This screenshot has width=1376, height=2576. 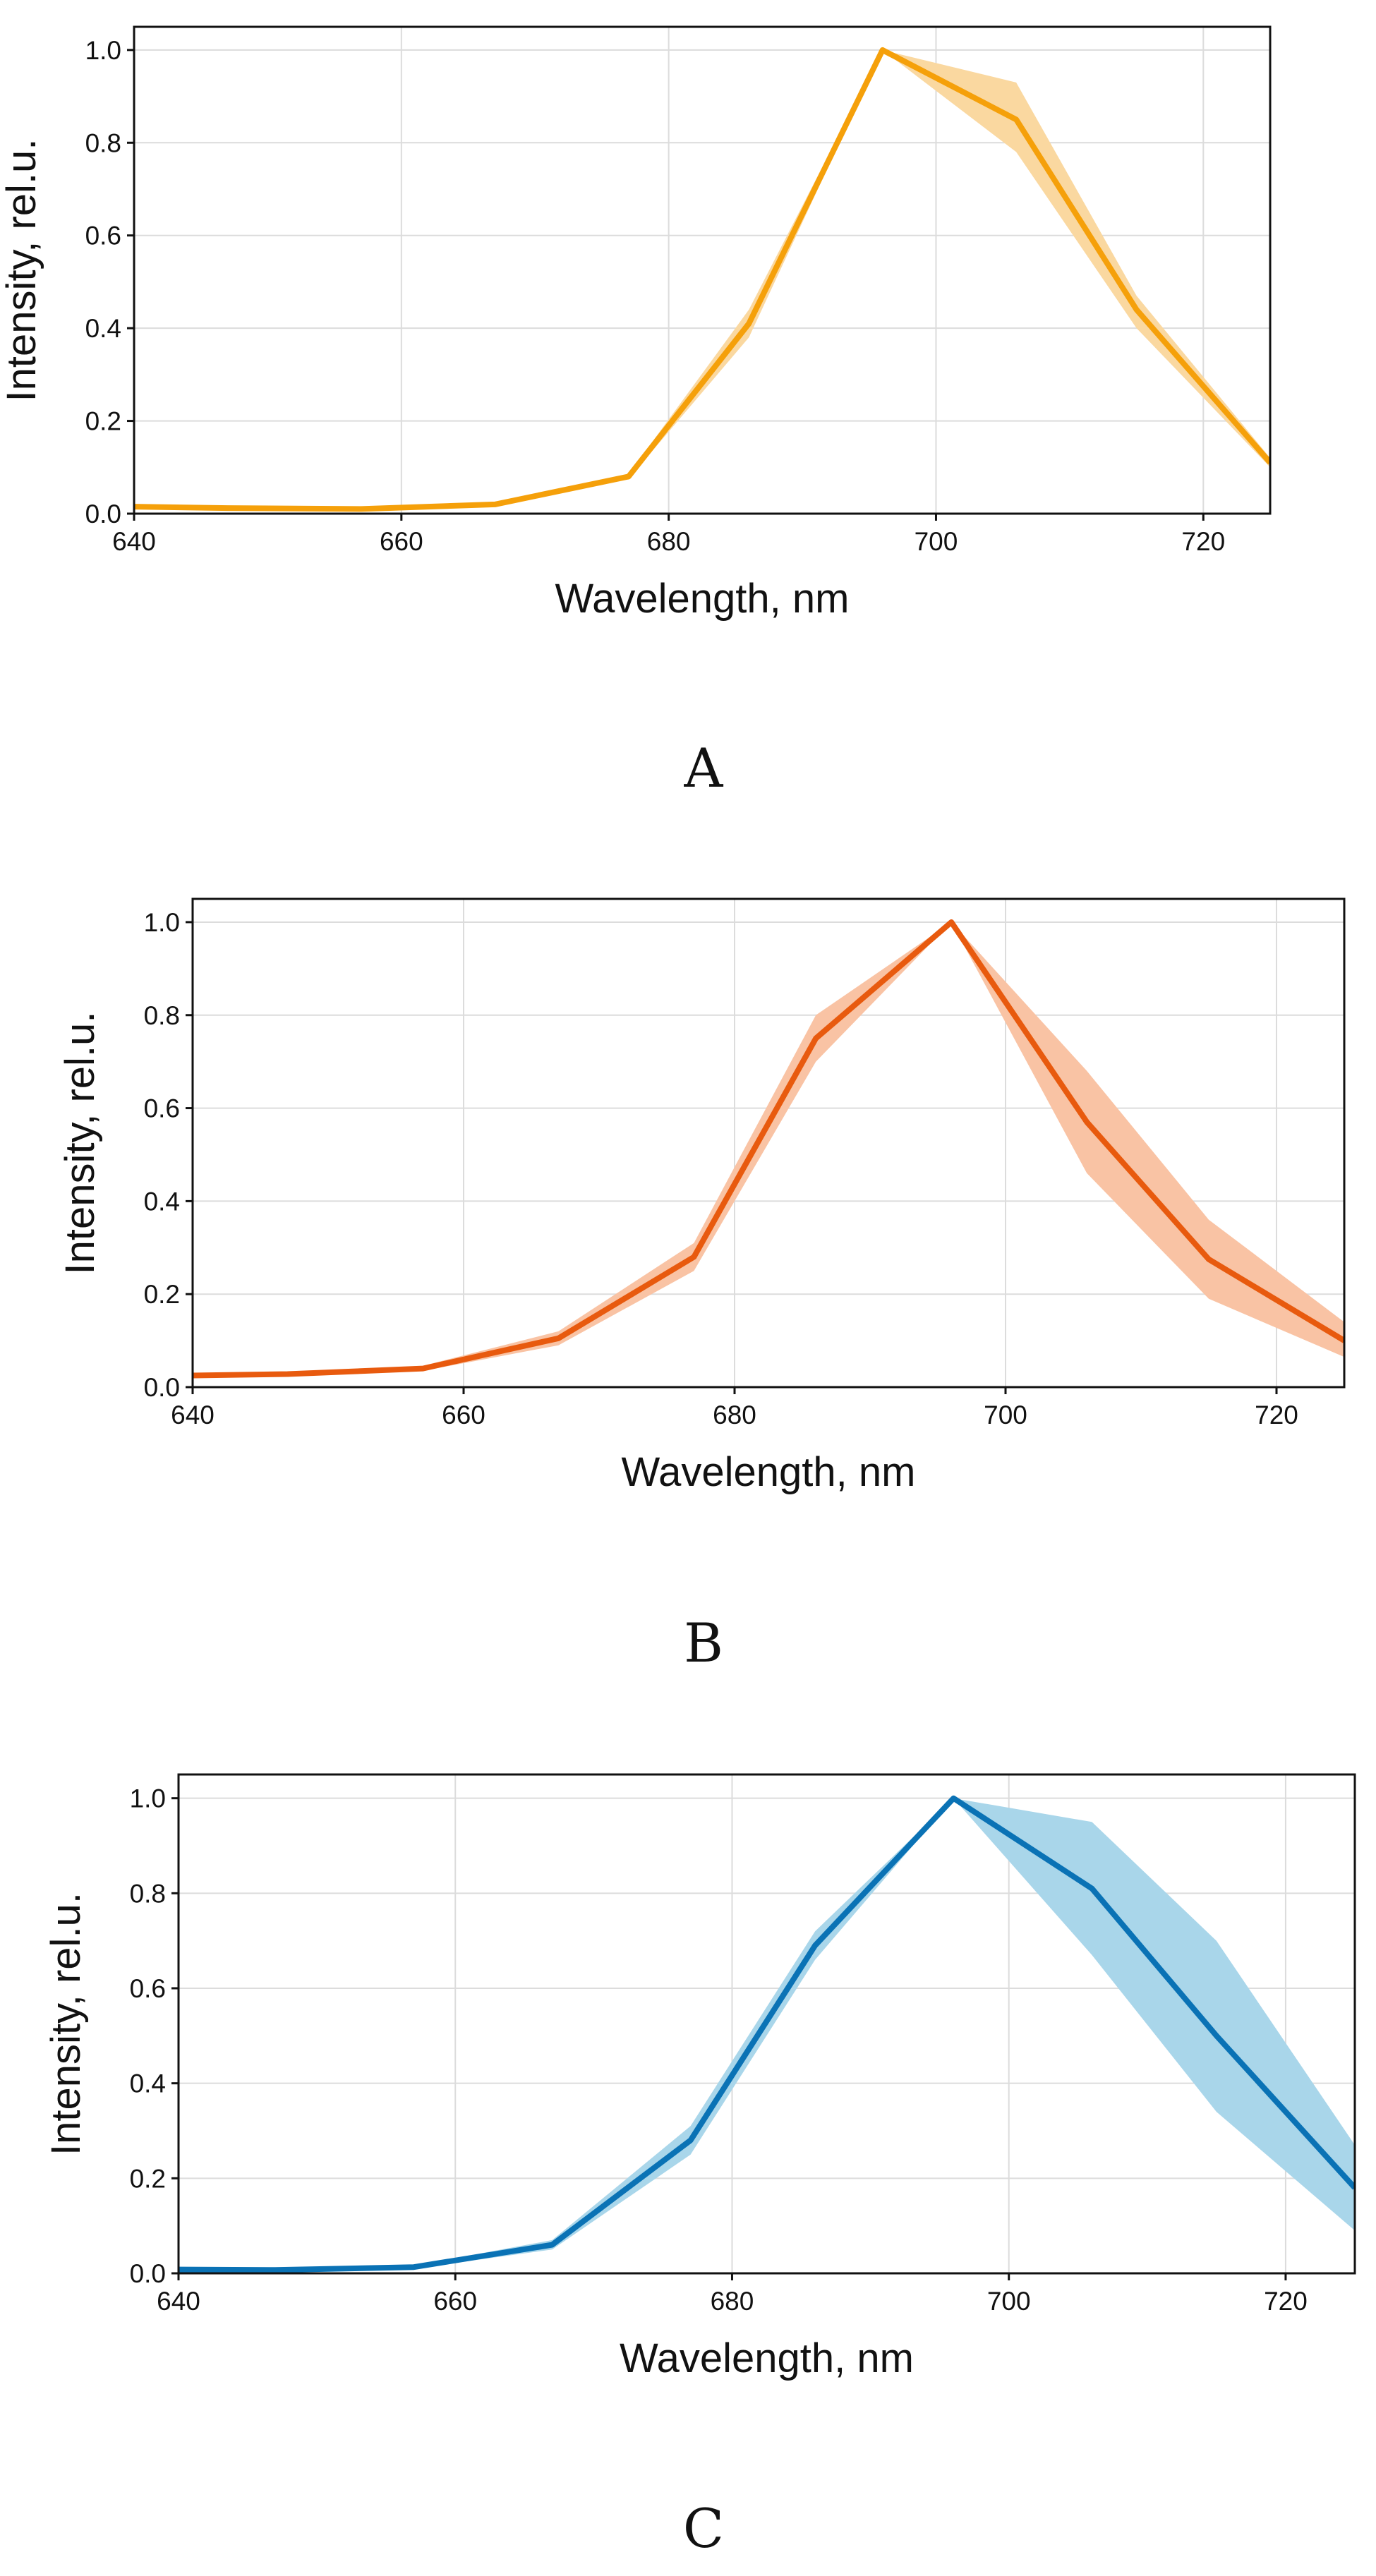 I want to click on series-line-a, so click(x=702, y=280).